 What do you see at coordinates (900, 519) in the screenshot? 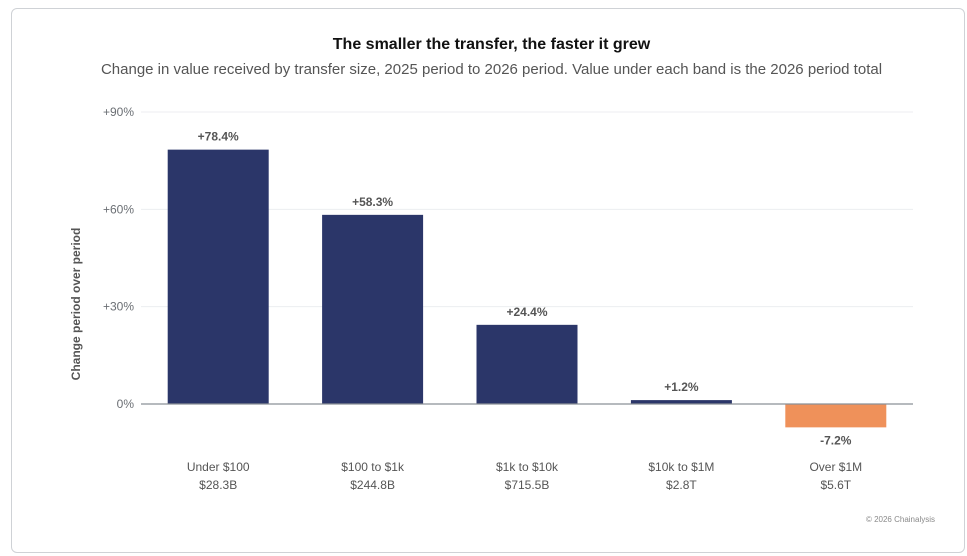
I see `credit-text: © 2026 Chainalysis` at bounding box center [900, 519].